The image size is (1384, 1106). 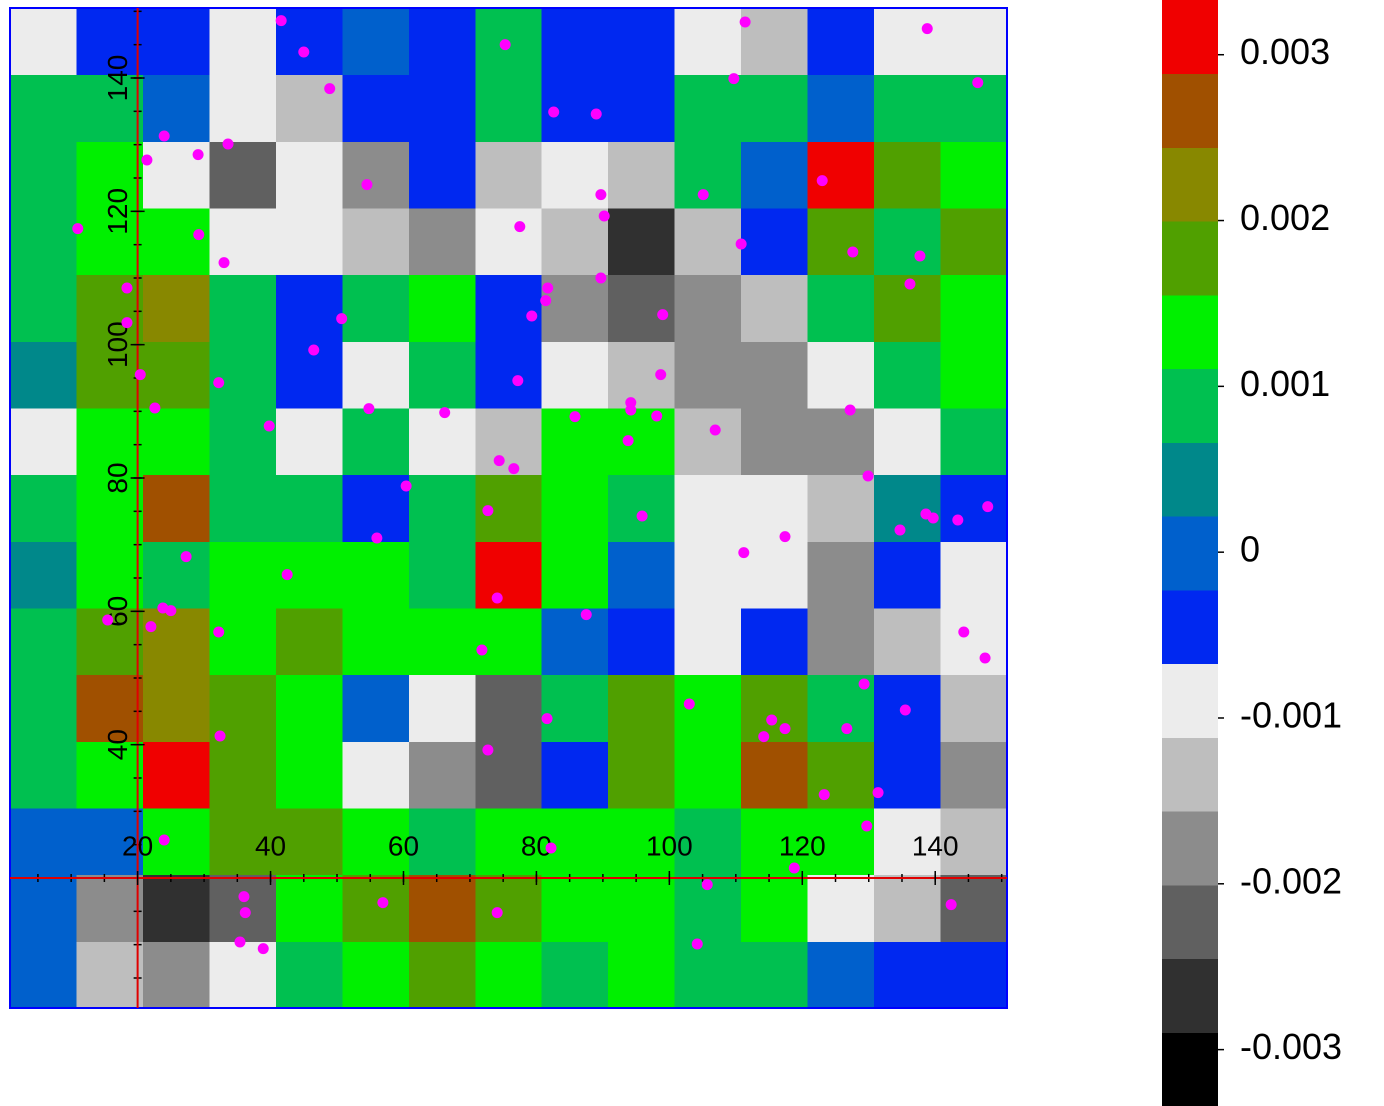 I want to click on y-tick-label: 140, so click(x=117, y=78).